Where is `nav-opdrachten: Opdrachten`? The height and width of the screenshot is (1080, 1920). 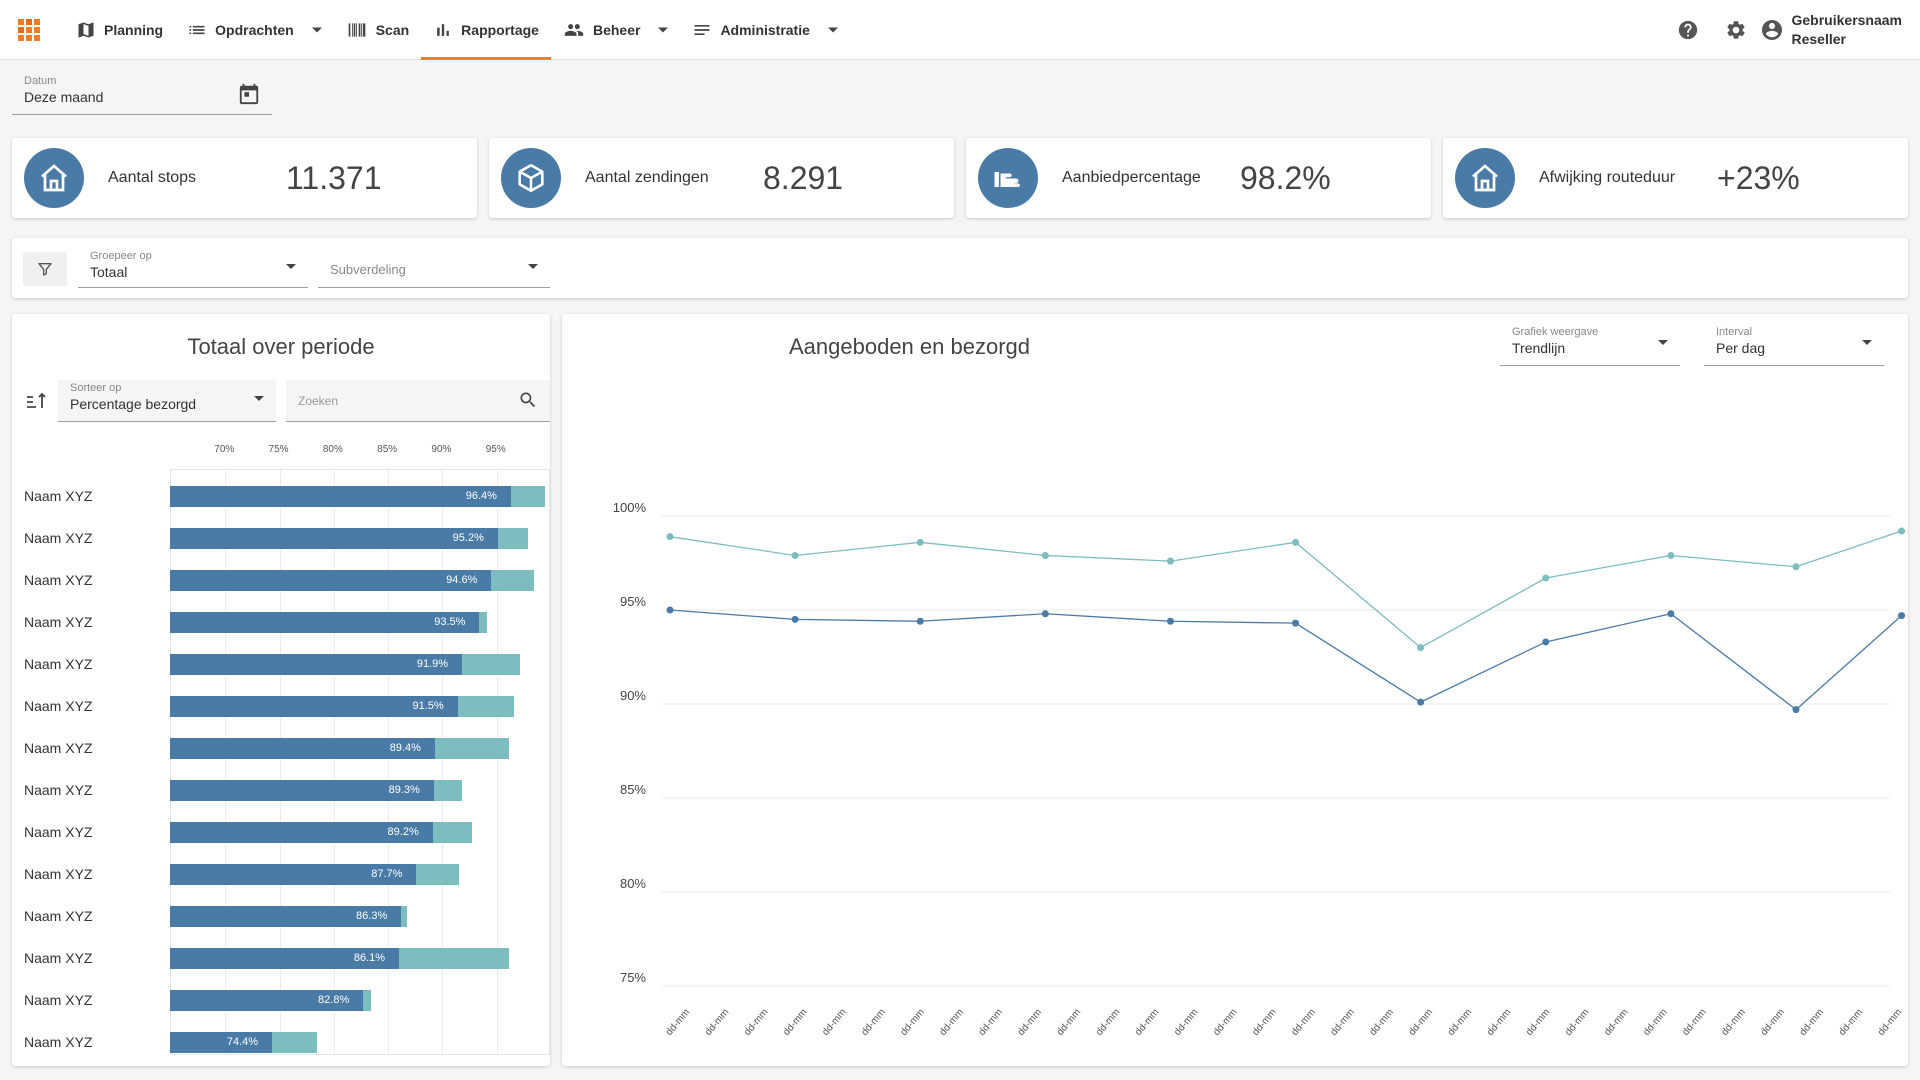 nav-opdrachten: Opdrachten is located at coordinates (254, 30).